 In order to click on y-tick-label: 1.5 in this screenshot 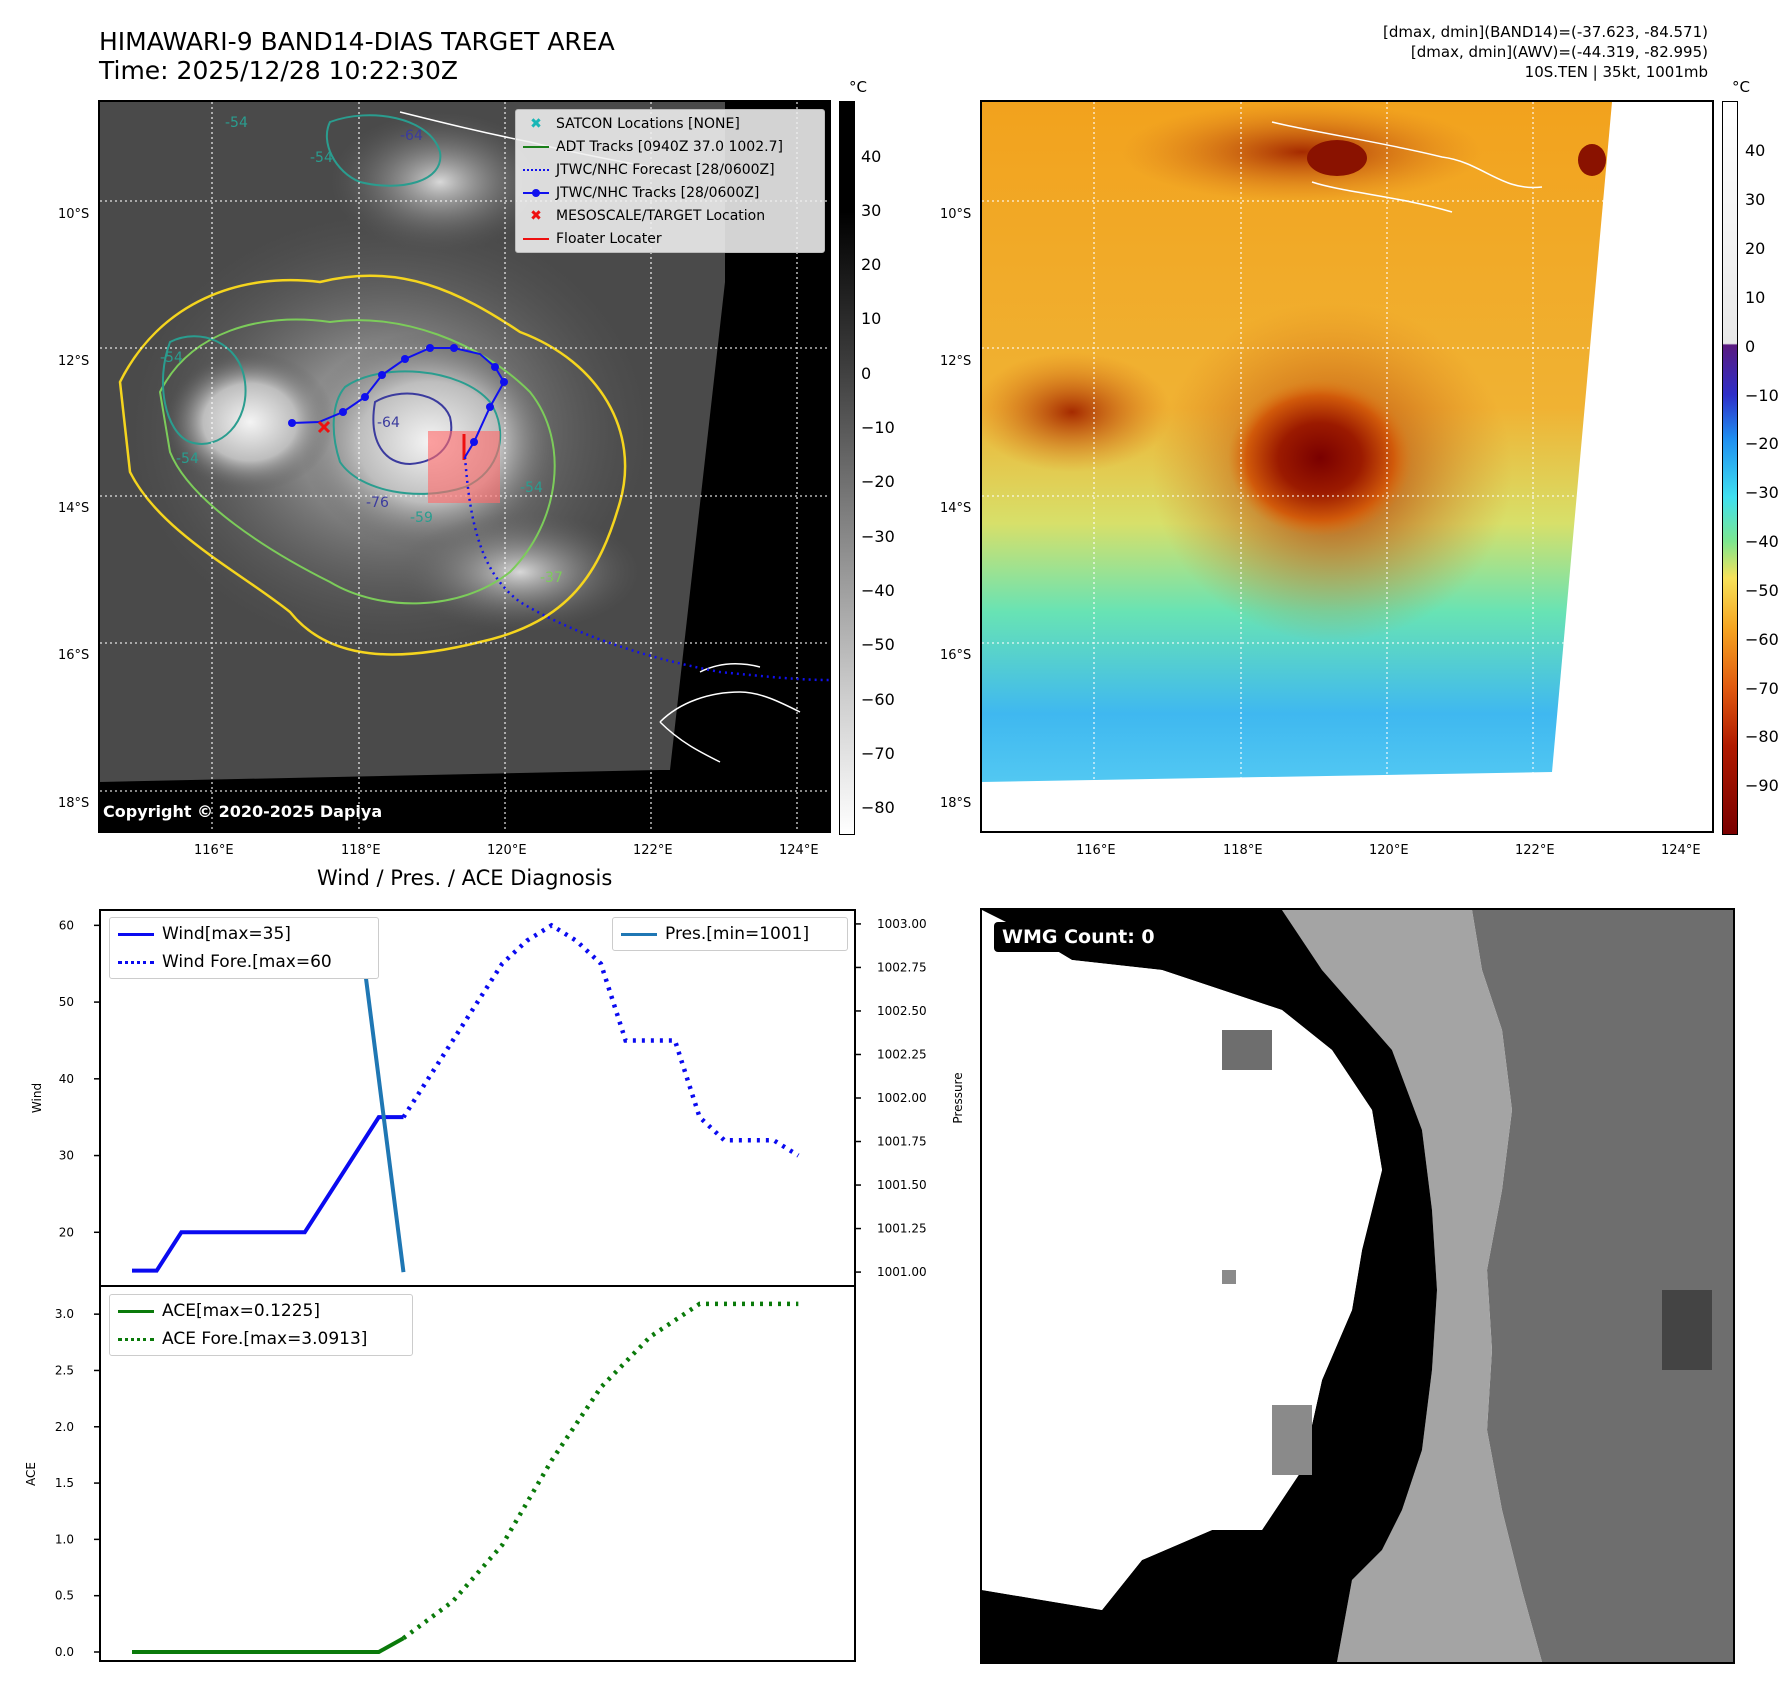, I will do `click(64, 1483)`.